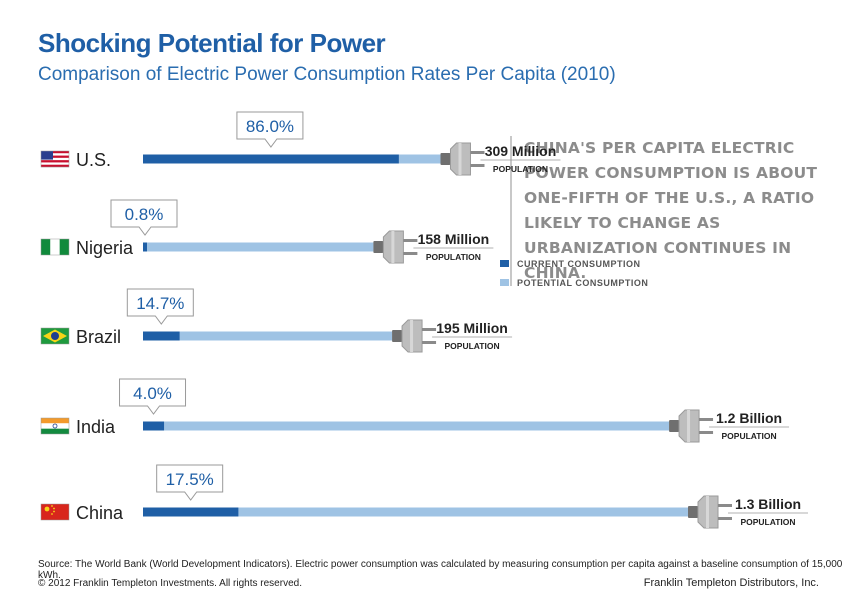 The height and width of the screenshot is (610, 855). Describe the element at coordinates (98, 337) in the screenshot. I see `category-label: Brazil` at that location.